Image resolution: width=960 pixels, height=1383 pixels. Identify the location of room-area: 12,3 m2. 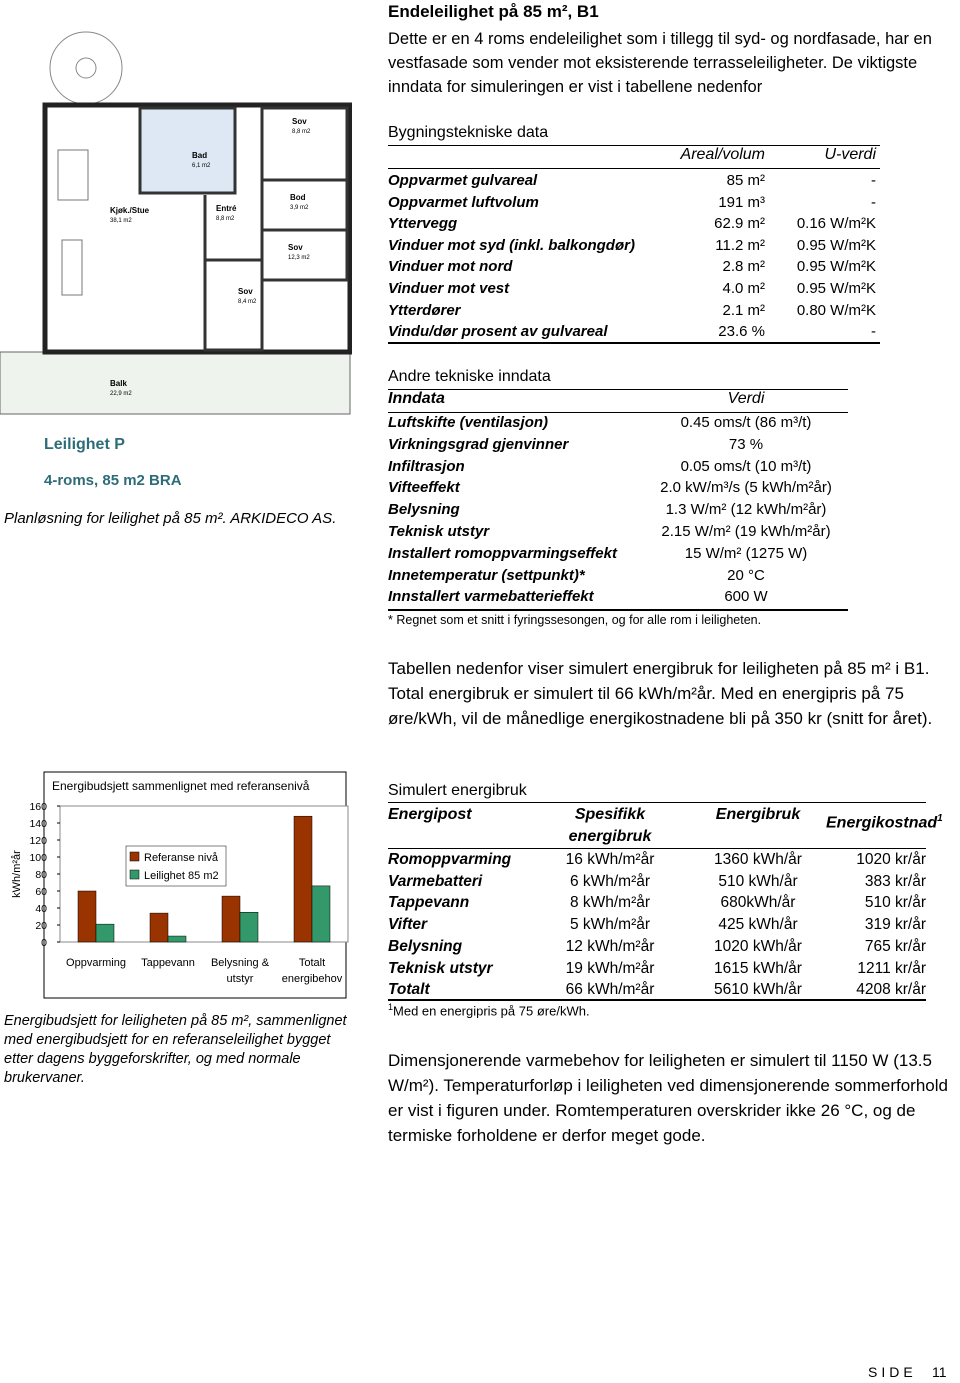
(299, 258).